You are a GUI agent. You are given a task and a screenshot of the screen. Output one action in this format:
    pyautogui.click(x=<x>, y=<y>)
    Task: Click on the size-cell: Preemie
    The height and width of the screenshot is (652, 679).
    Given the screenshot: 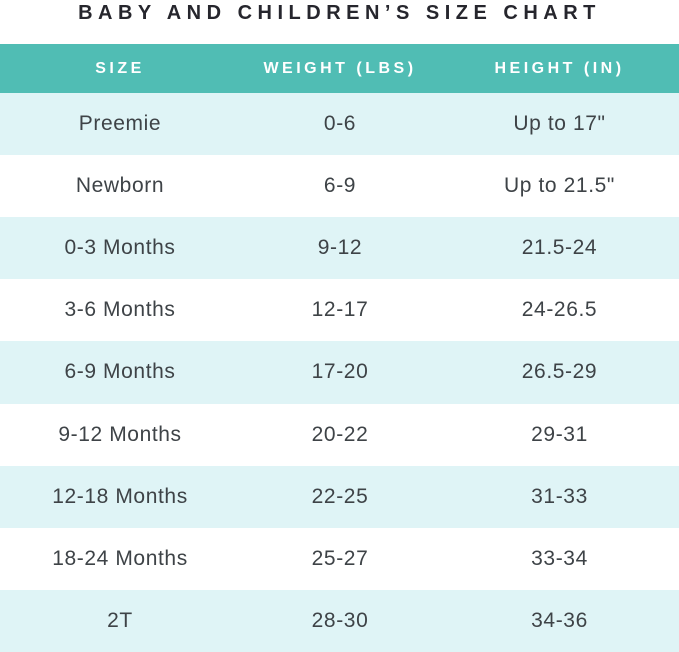 What is the action you would take?
    pyautogui.click(x=120, y=124)
    